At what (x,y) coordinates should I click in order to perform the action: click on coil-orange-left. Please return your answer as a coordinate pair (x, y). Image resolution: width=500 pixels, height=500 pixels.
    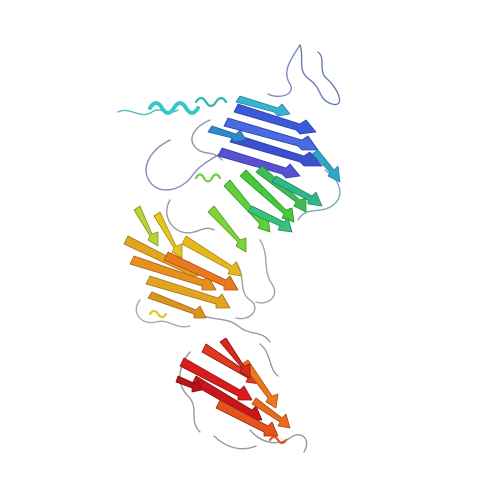
    Looking at the image, I should click on (163, 313).